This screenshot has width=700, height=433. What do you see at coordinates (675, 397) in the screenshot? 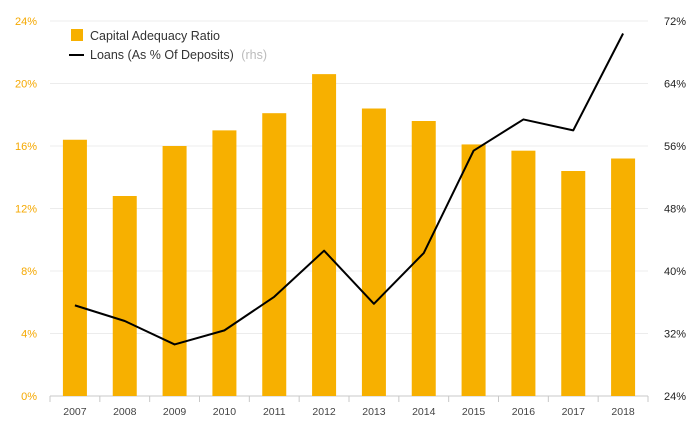
I see `right-axis-tick-label: 24%` at bounding box center [675, 397].